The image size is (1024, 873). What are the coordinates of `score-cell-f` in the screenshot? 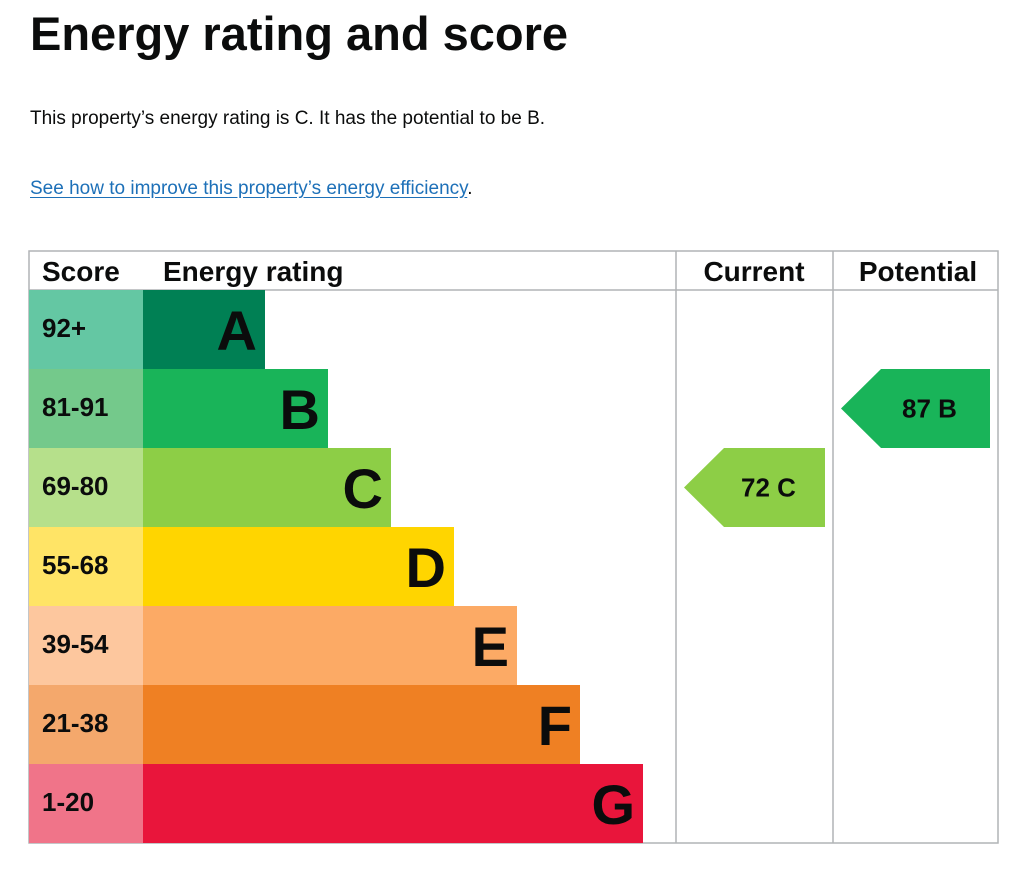 It's located at (86, 724).